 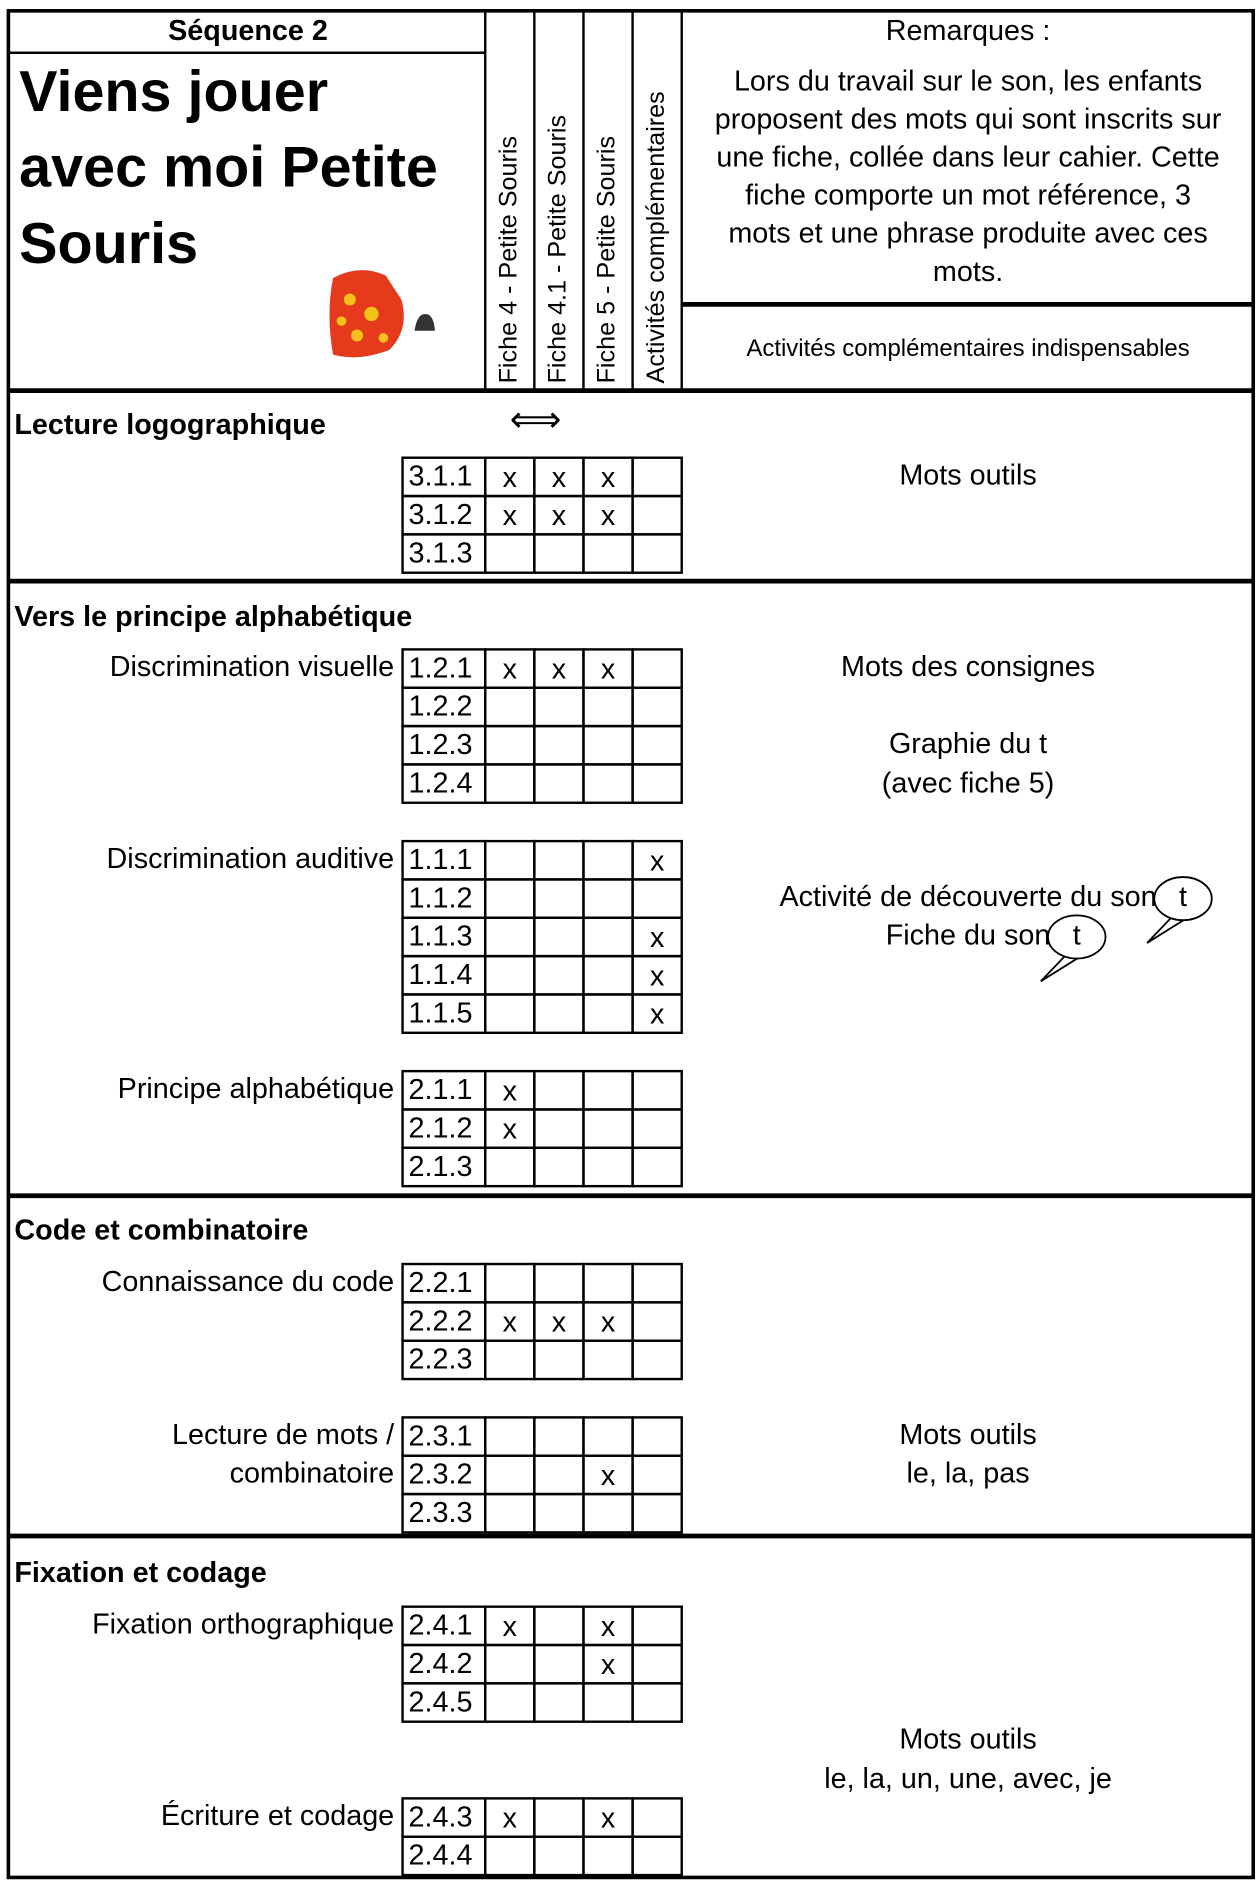 What do you see at coordinates (173, 92) in the screenshot?
I see `title-line: Viens jouer` at bounding box center [173, 92].